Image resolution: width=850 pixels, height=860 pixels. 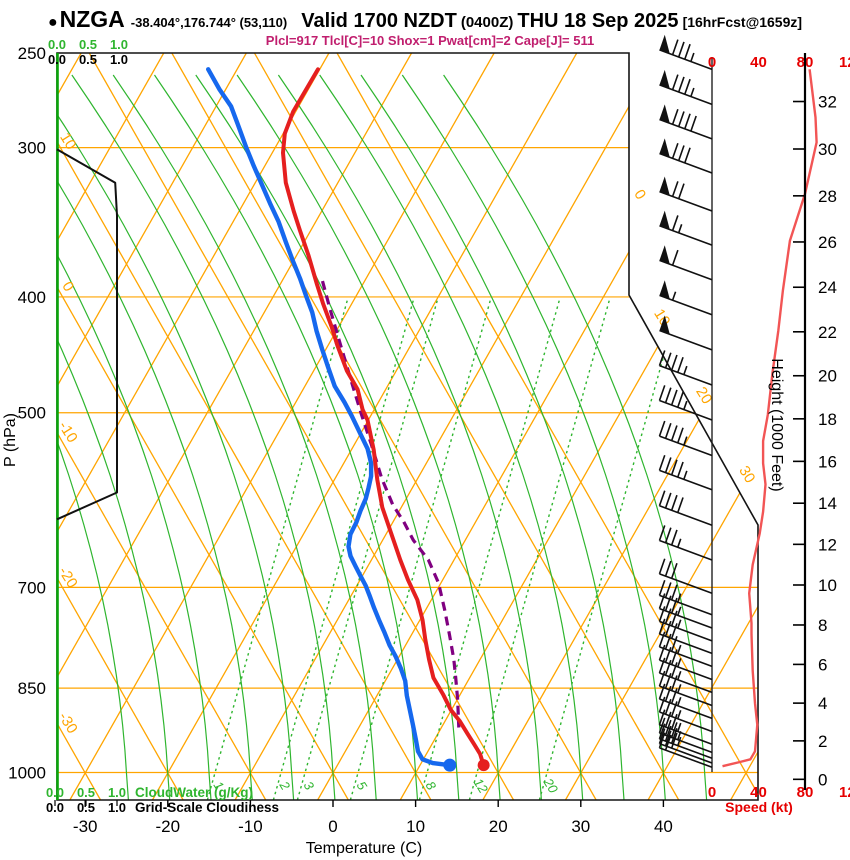 What do you see at coordinates (580, 826) in the screenshot?
I see `temperature-tick-label: 30` at bounding box center [580, 826].